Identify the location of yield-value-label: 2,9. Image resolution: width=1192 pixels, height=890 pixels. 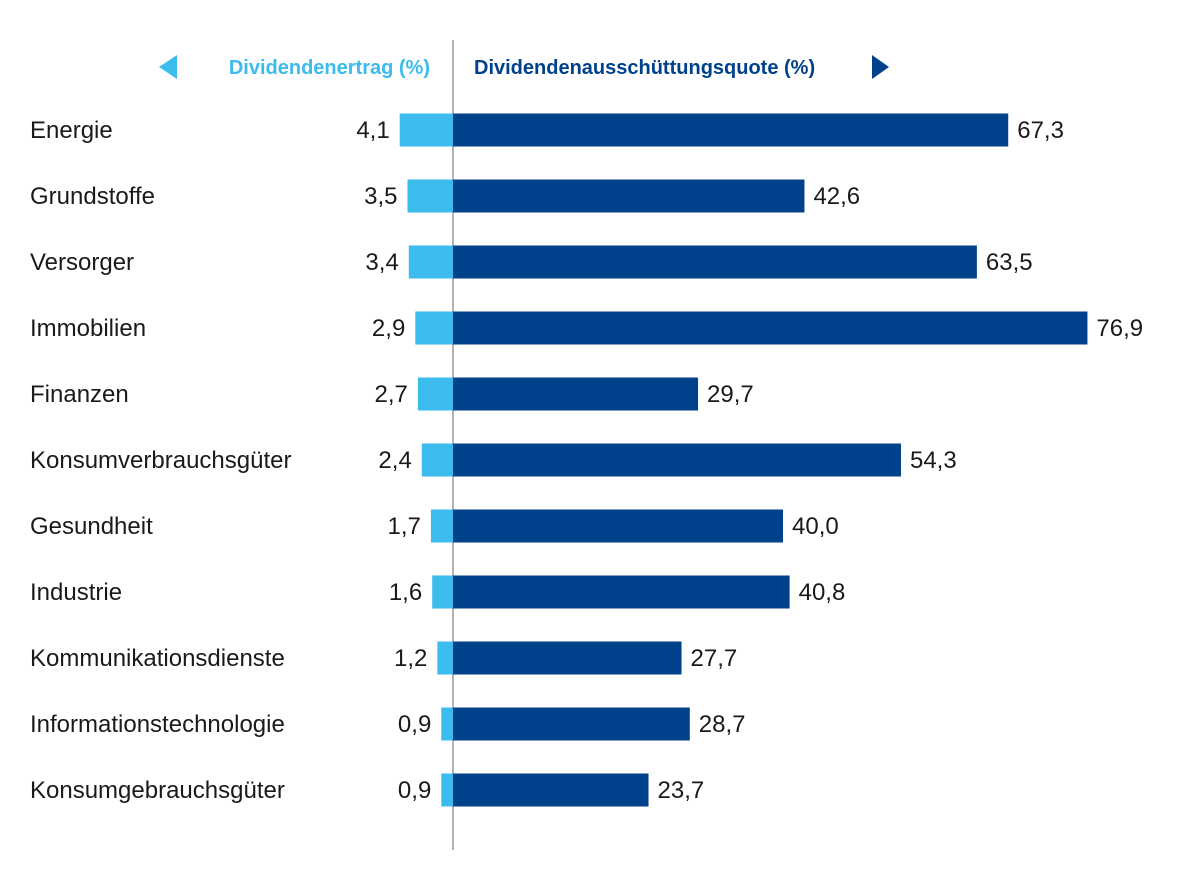
(388, 328).